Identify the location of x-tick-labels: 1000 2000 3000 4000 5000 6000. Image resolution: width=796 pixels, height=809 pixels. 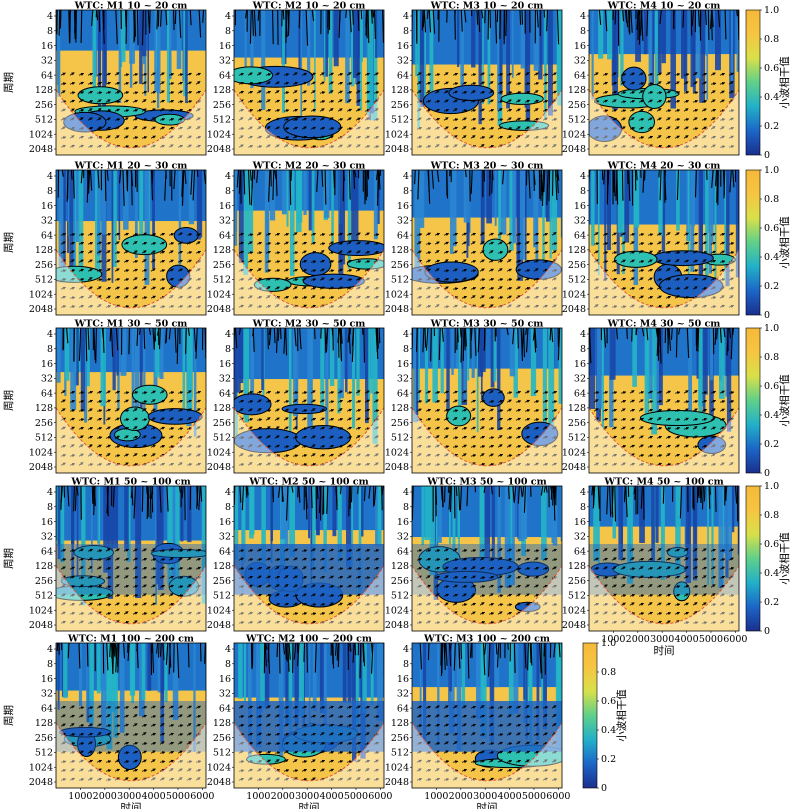
(141, 795).